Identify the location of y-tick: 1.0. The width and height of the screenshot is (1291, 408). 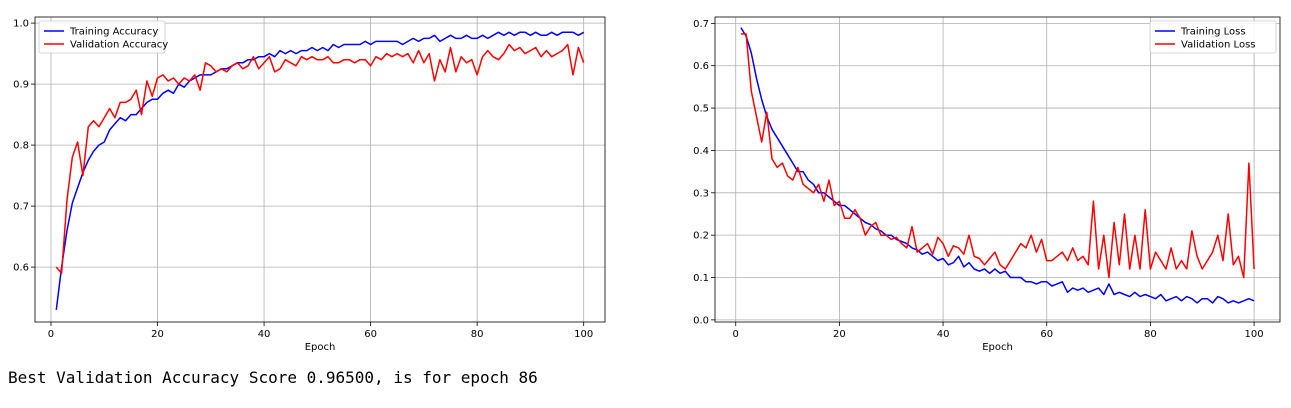
(24, 24).